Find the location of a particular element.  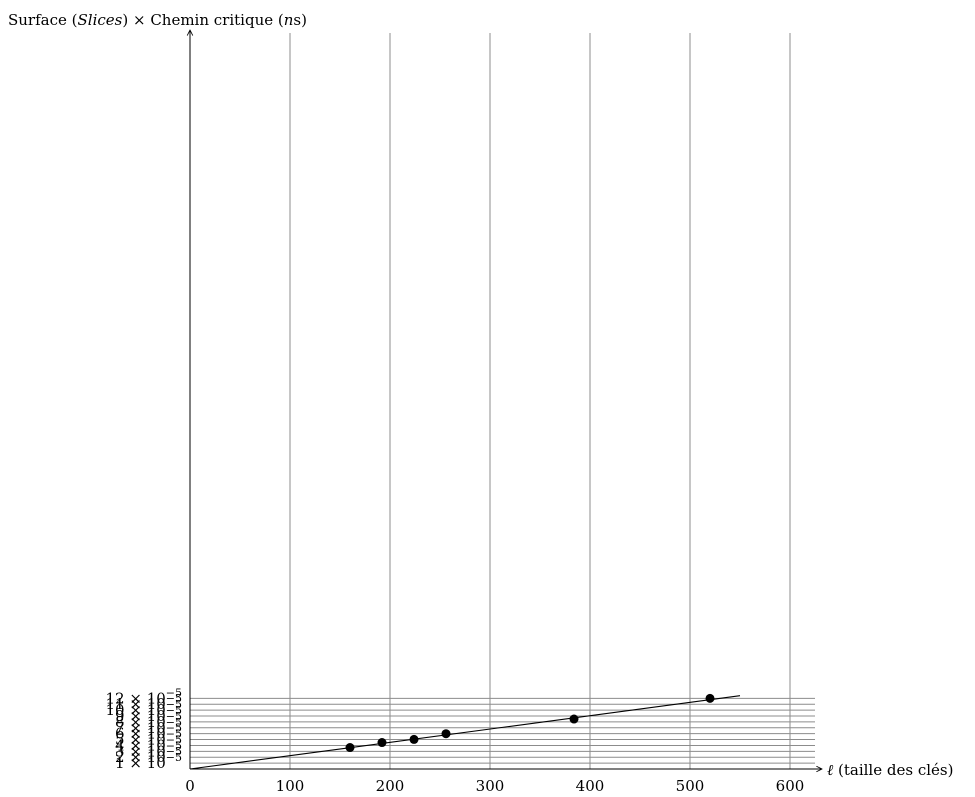

y-tick-label: 9 × 10⁻⁵ is located at coordinates (148, 714).